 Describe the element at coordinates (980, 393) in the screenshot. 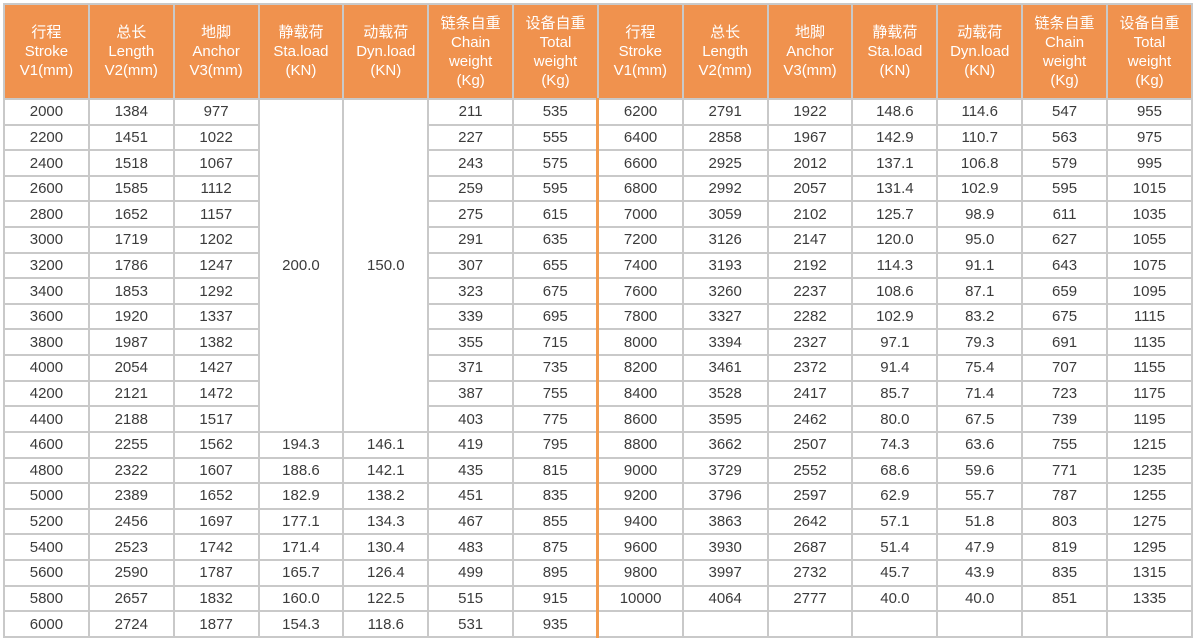

I see `cell-dyn-load: 71.4` at that location.